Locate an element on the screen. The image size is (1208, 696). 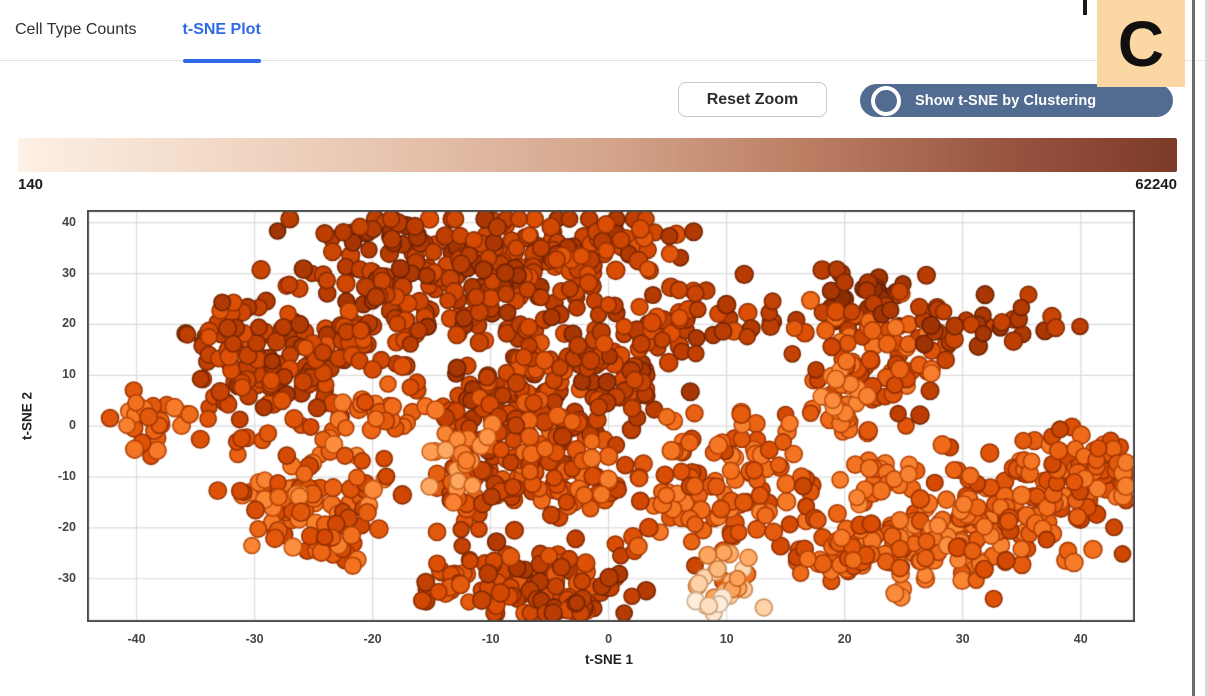
y-tick-label: -30 is located at coordinates (66, 577).